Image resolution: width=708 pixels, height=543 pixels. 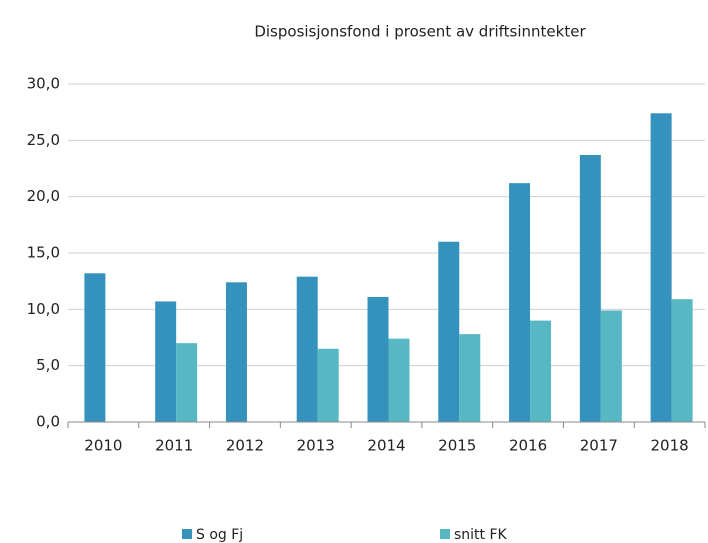 What do you see at coordinates (43, 196) in the screenshot?
I see `y-tick-label: 20,0` at bounding box center [43, 196].